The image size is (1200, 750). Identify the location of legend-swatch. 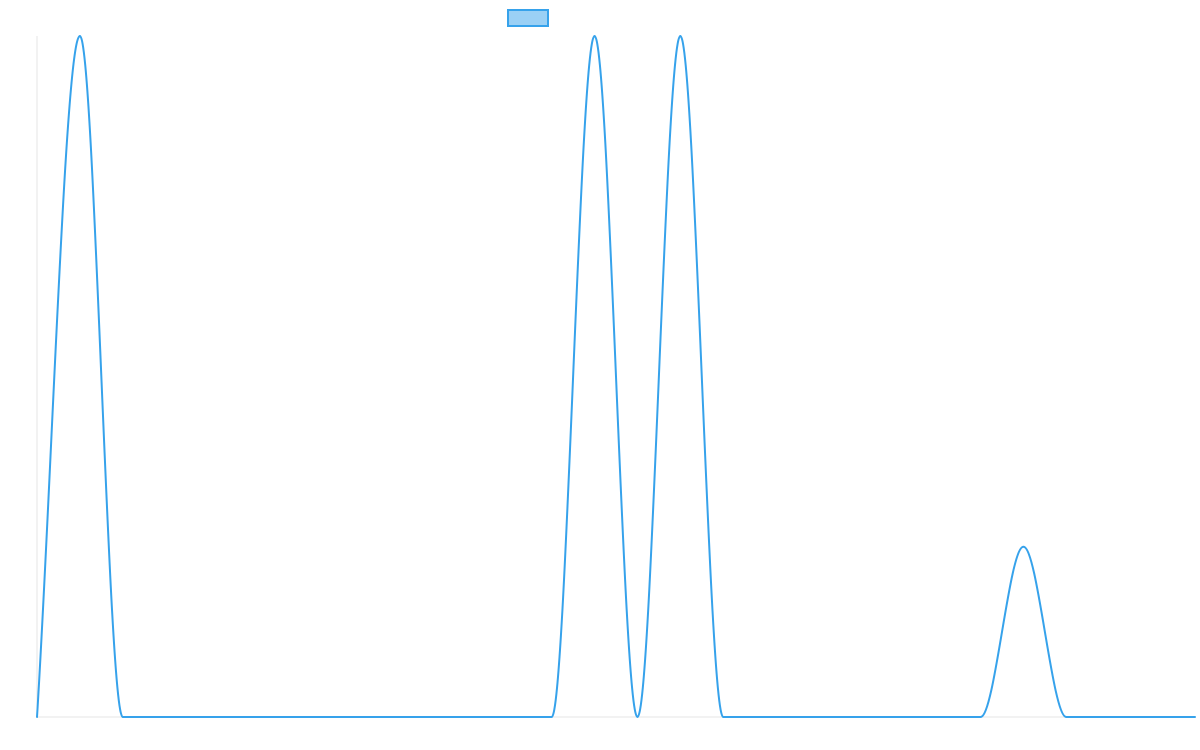
(528, 18).